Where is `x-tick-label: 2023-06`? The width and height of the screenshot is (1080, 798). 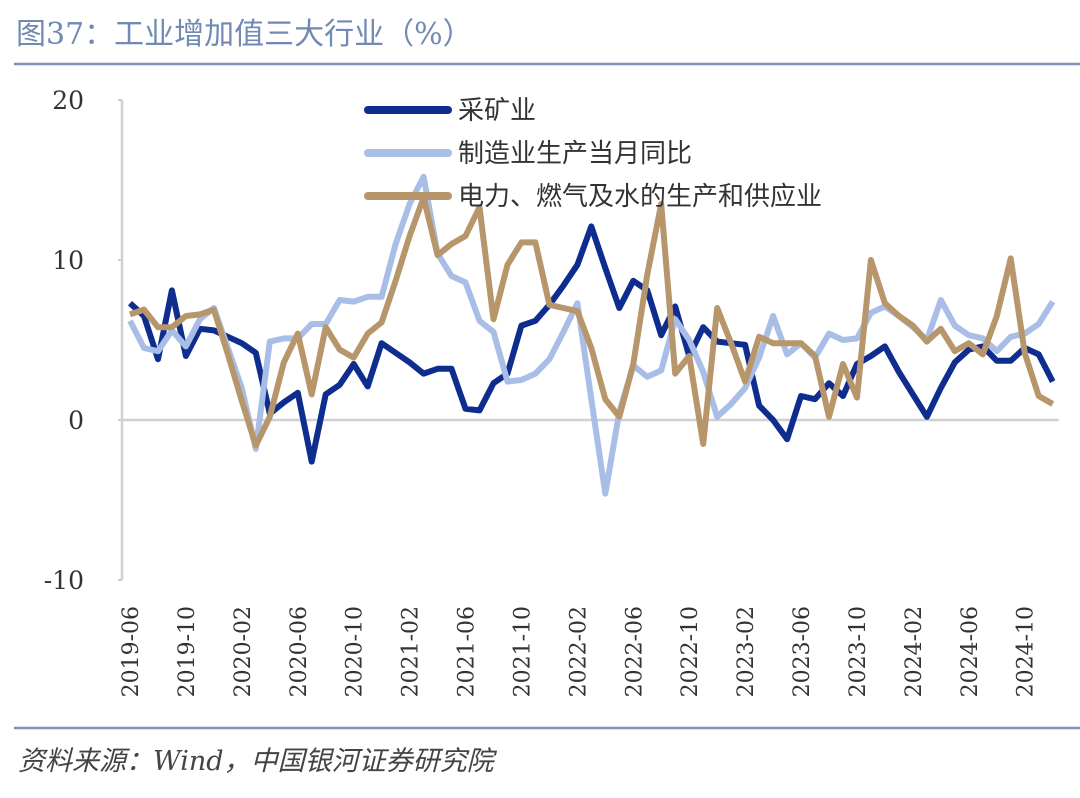 x-tick-label: 2023-06 is located at coordinates (802, 651).